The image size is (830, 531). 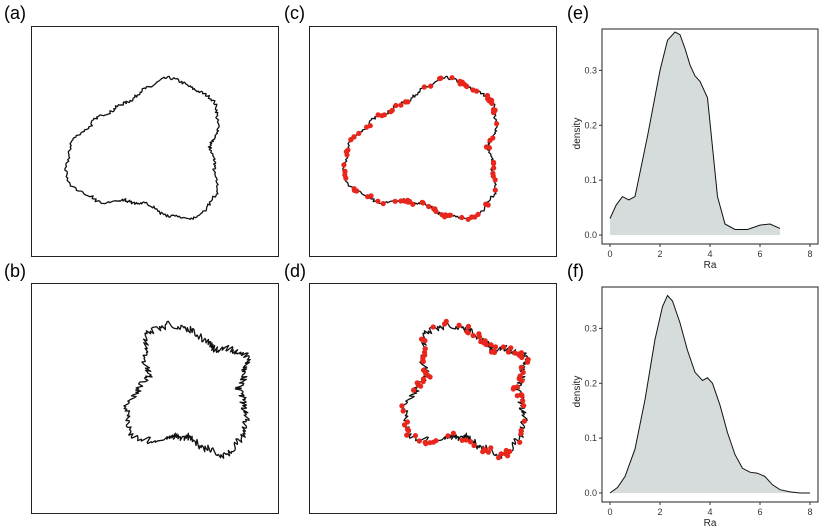 What do you see at coordinates (659, 512) in the screenshot?
I see `x-tick-label: 2` at bounding box center [659, 512].